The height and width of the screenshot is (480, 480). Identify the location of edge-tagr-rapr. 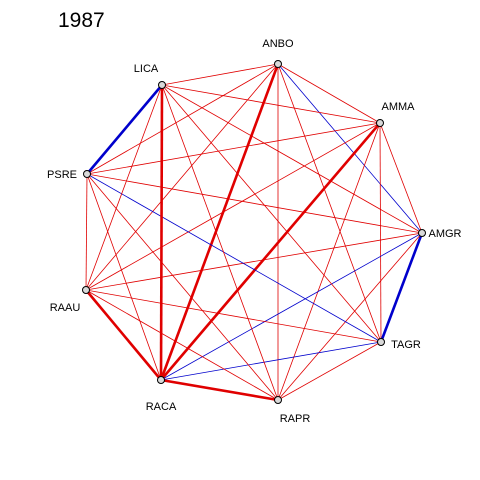
(329, 371).